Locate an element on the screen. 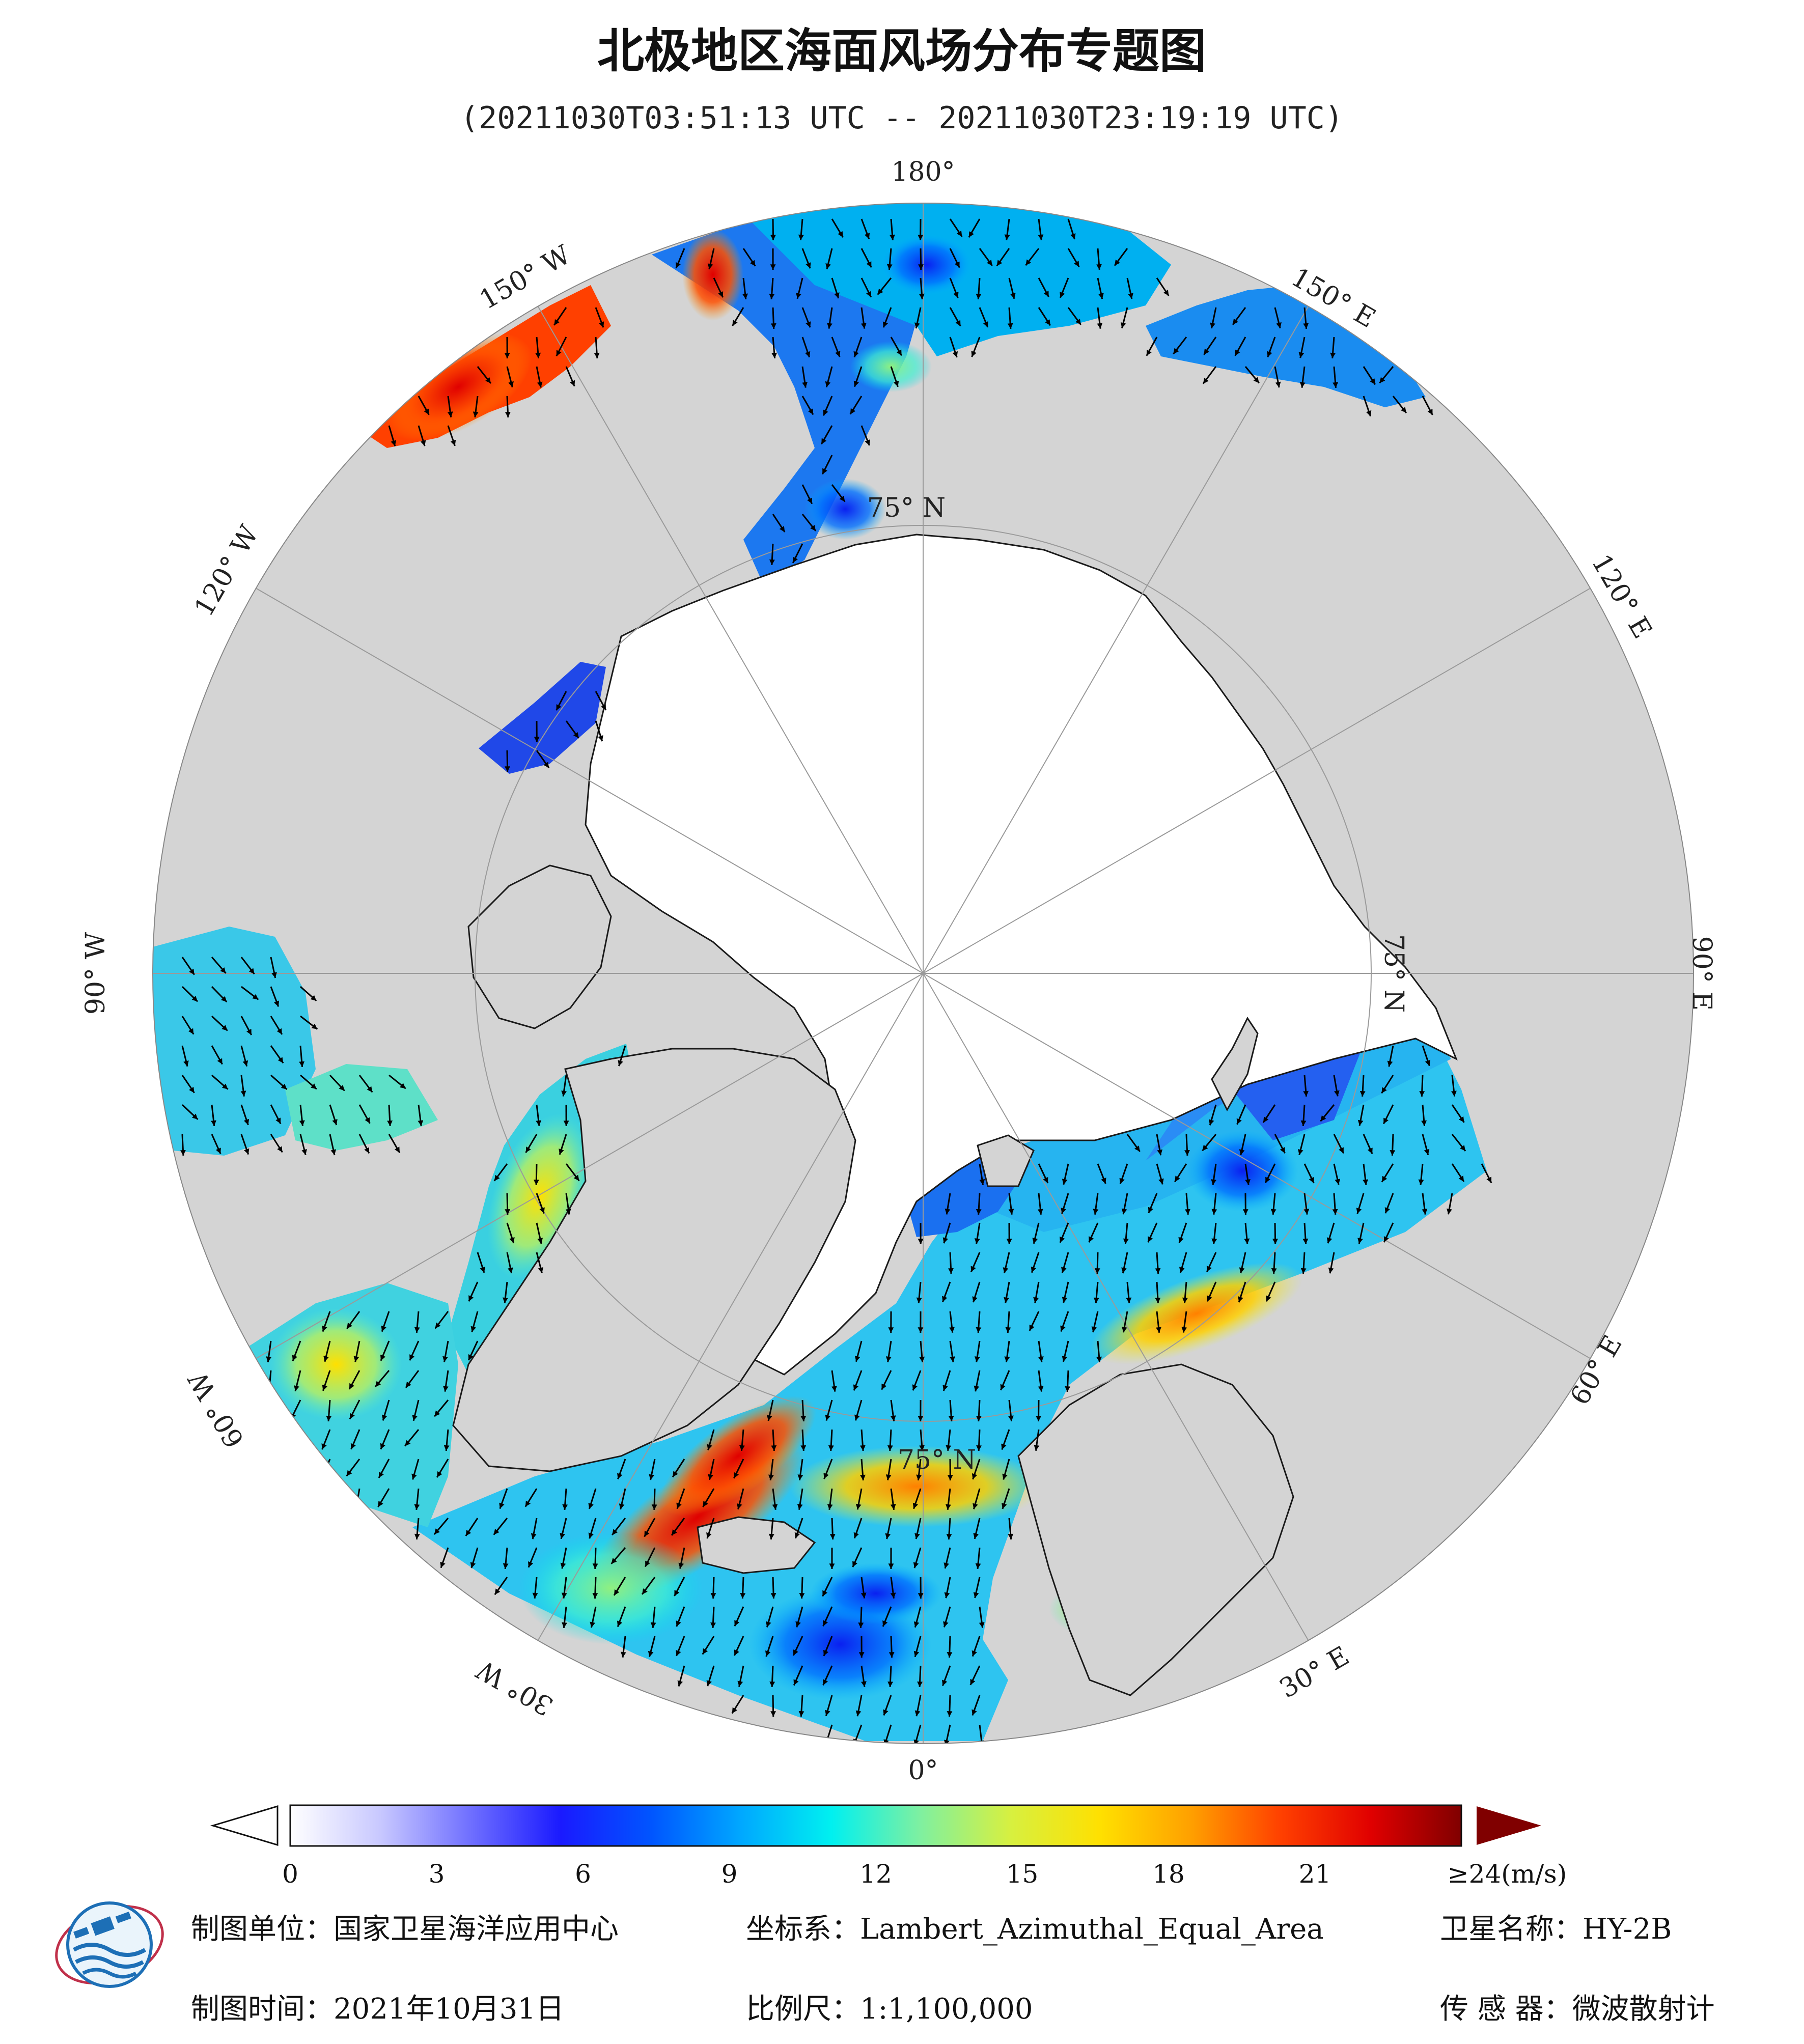  colorbar: 0 3 6 9 12 15 18 21 ≥24(m/s) is located at coordinates (888, 1846).